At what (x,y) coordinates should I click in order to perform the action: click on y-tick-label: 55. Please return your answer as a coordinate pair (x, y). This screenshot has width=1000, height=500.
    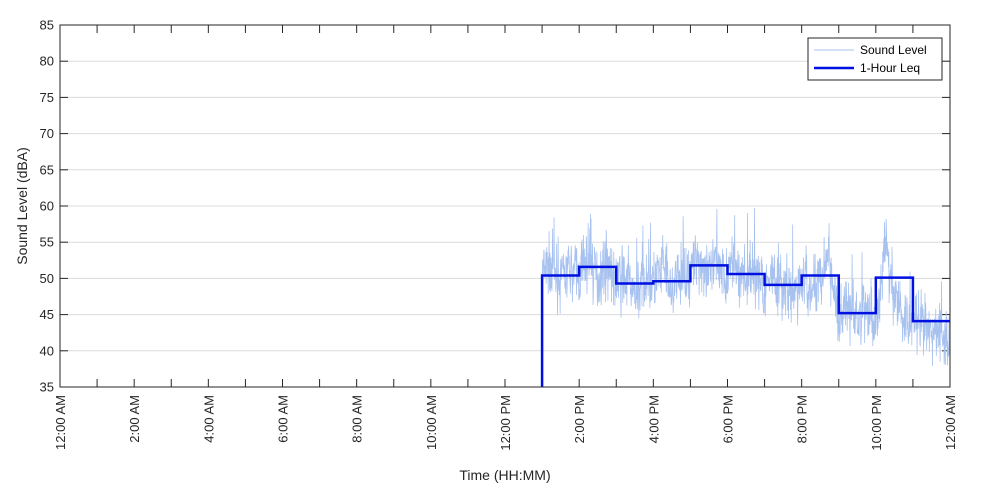
    Looking at the image, I should click on (47, 242).